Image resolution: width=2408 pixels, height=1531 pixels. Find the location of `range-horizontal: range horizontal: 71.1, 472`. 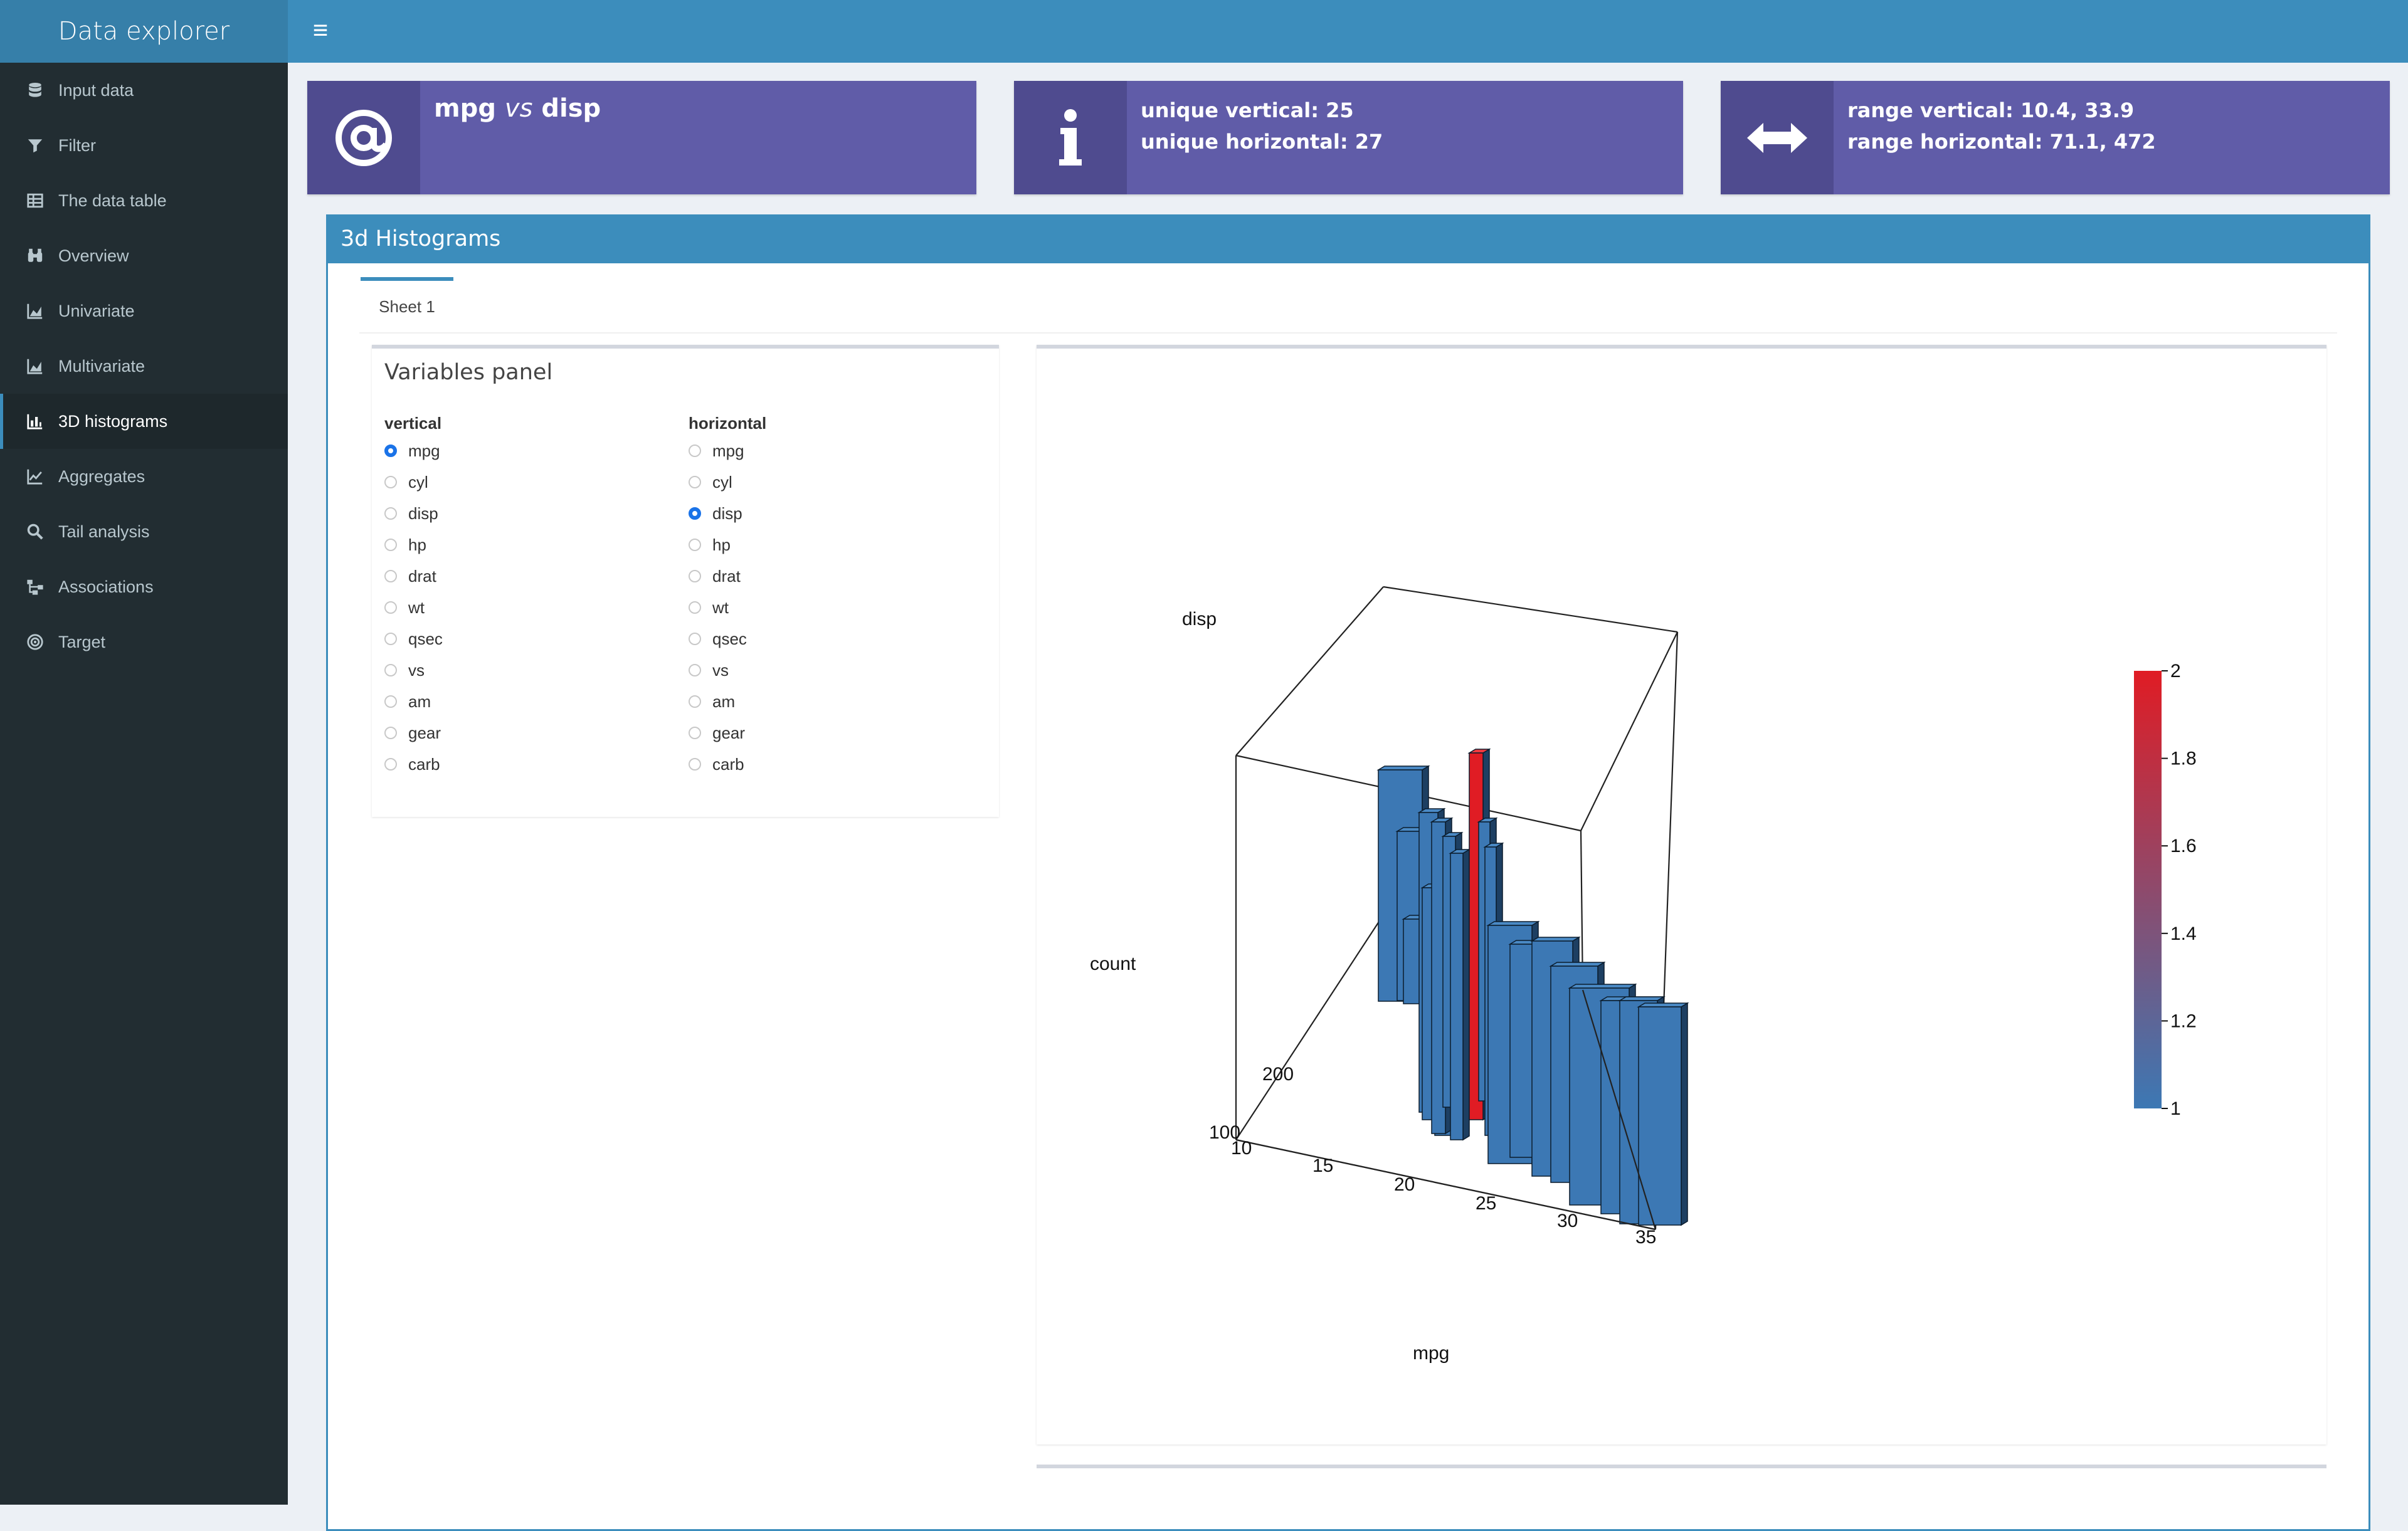

range-horizontal: range horizontal: 71.1, 472 is located at coordinates (2001, 142).